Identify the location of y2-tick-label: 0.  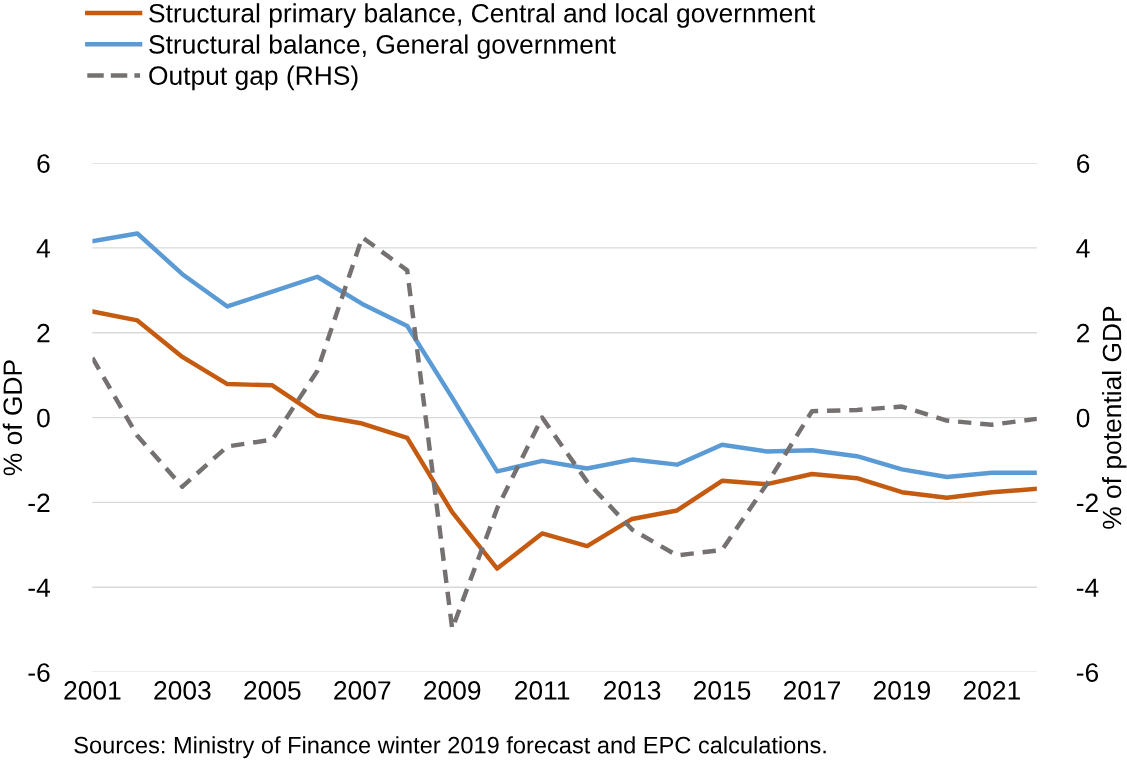
(1083, 418).